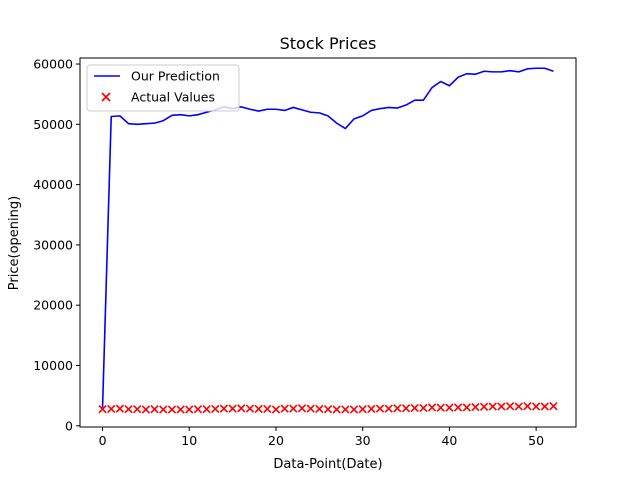 Image resolution: width=640 pixels, height=480 pixels. Describe the element at coordinates (53, 184) in the screenshot. I see `y-tick-label: 40000` at that location.